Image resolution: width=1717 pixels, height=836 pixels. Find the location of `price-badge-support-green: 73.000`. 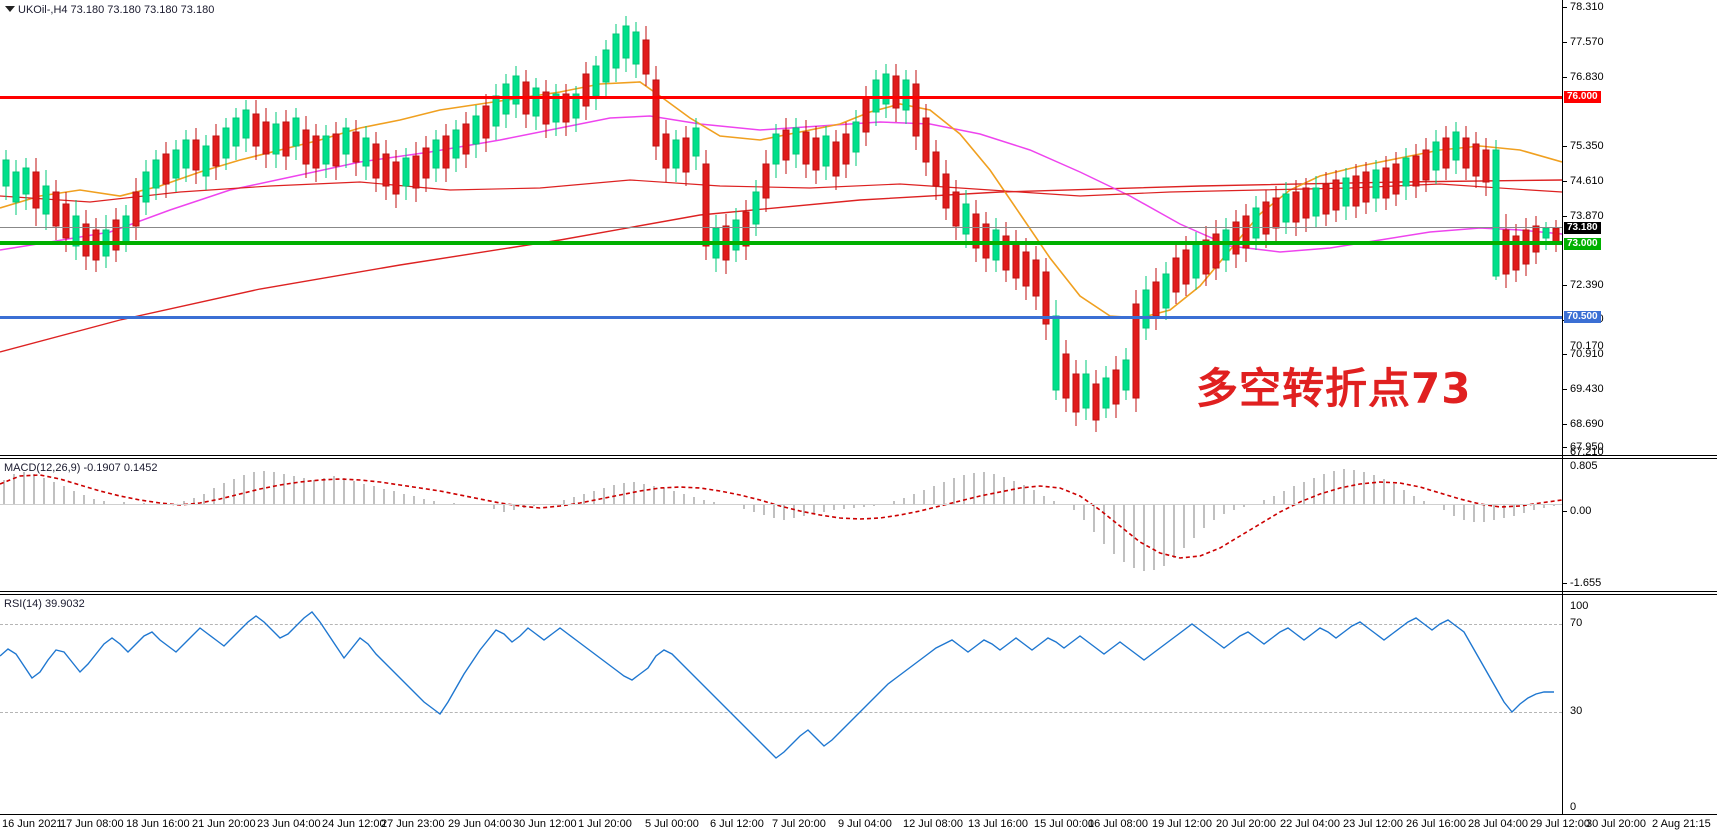

price-badge-support-green: 73.000 is located at coordinates (1582, 244).